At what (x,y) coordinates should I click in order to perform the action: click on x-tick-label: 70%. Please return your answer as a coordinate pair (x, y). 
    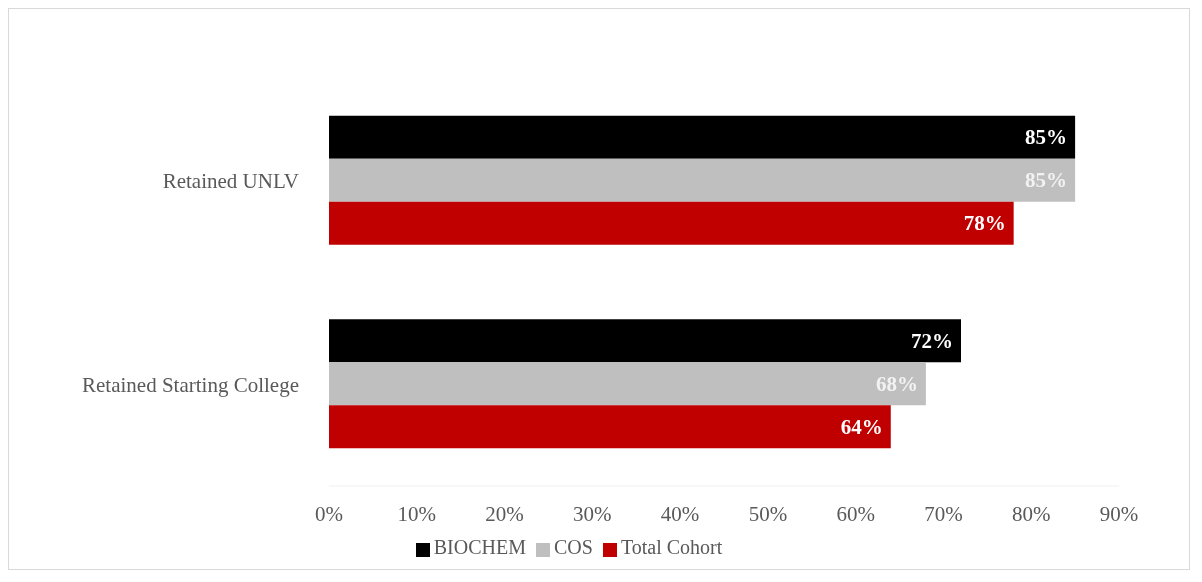
    Looking at the image, I should click on (943, 513).